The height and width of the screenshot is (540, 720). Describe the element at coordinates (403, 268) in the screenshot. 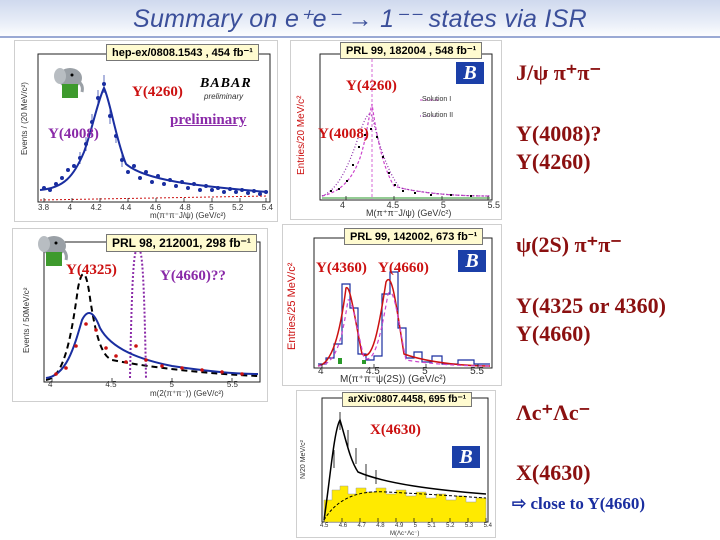

I see `belle-y4660-label: Y(4660)` at that location.